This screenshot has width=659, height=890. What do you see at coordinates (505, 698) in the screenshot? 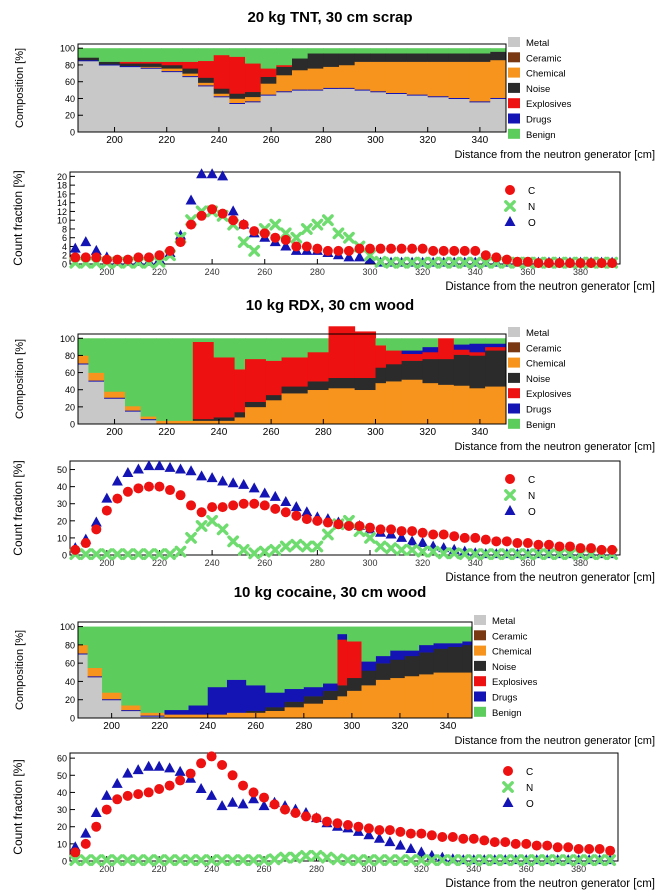
I see `legend-label-drugs: Drugs` at bounding box center [505, 698].